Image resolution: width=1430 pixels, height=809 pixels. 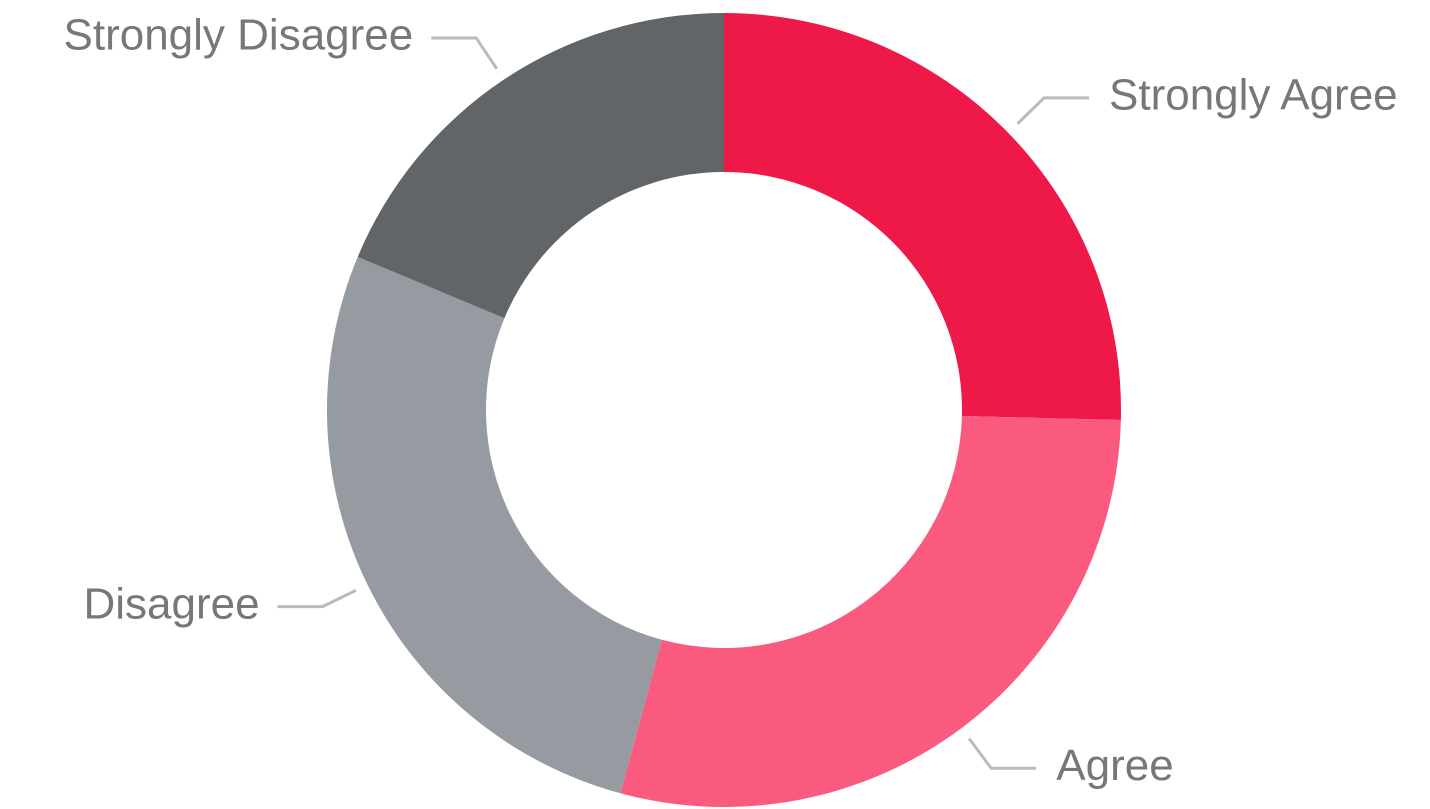 I want to click on slice-label: Agree, so click(x=1114, y=765).